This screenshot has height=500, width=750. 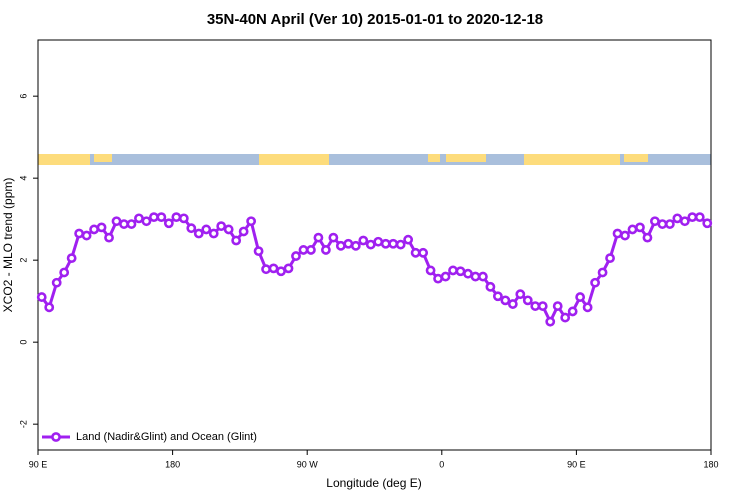 What do you see at coordinates (8, 245) in the screenshot?
I see `y-axis-label: XCO2 - MLO trend (ppm)` at bounding box center [8, 245].